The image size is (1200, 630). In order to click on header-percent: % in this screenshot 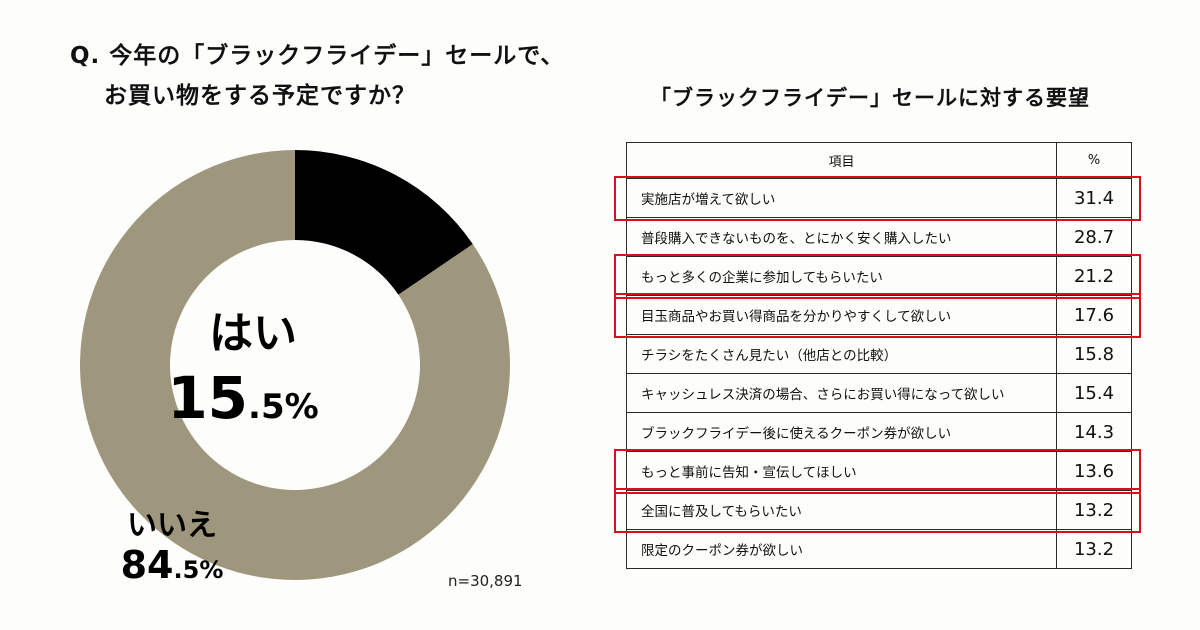, I will do `click(1094, 160)`.